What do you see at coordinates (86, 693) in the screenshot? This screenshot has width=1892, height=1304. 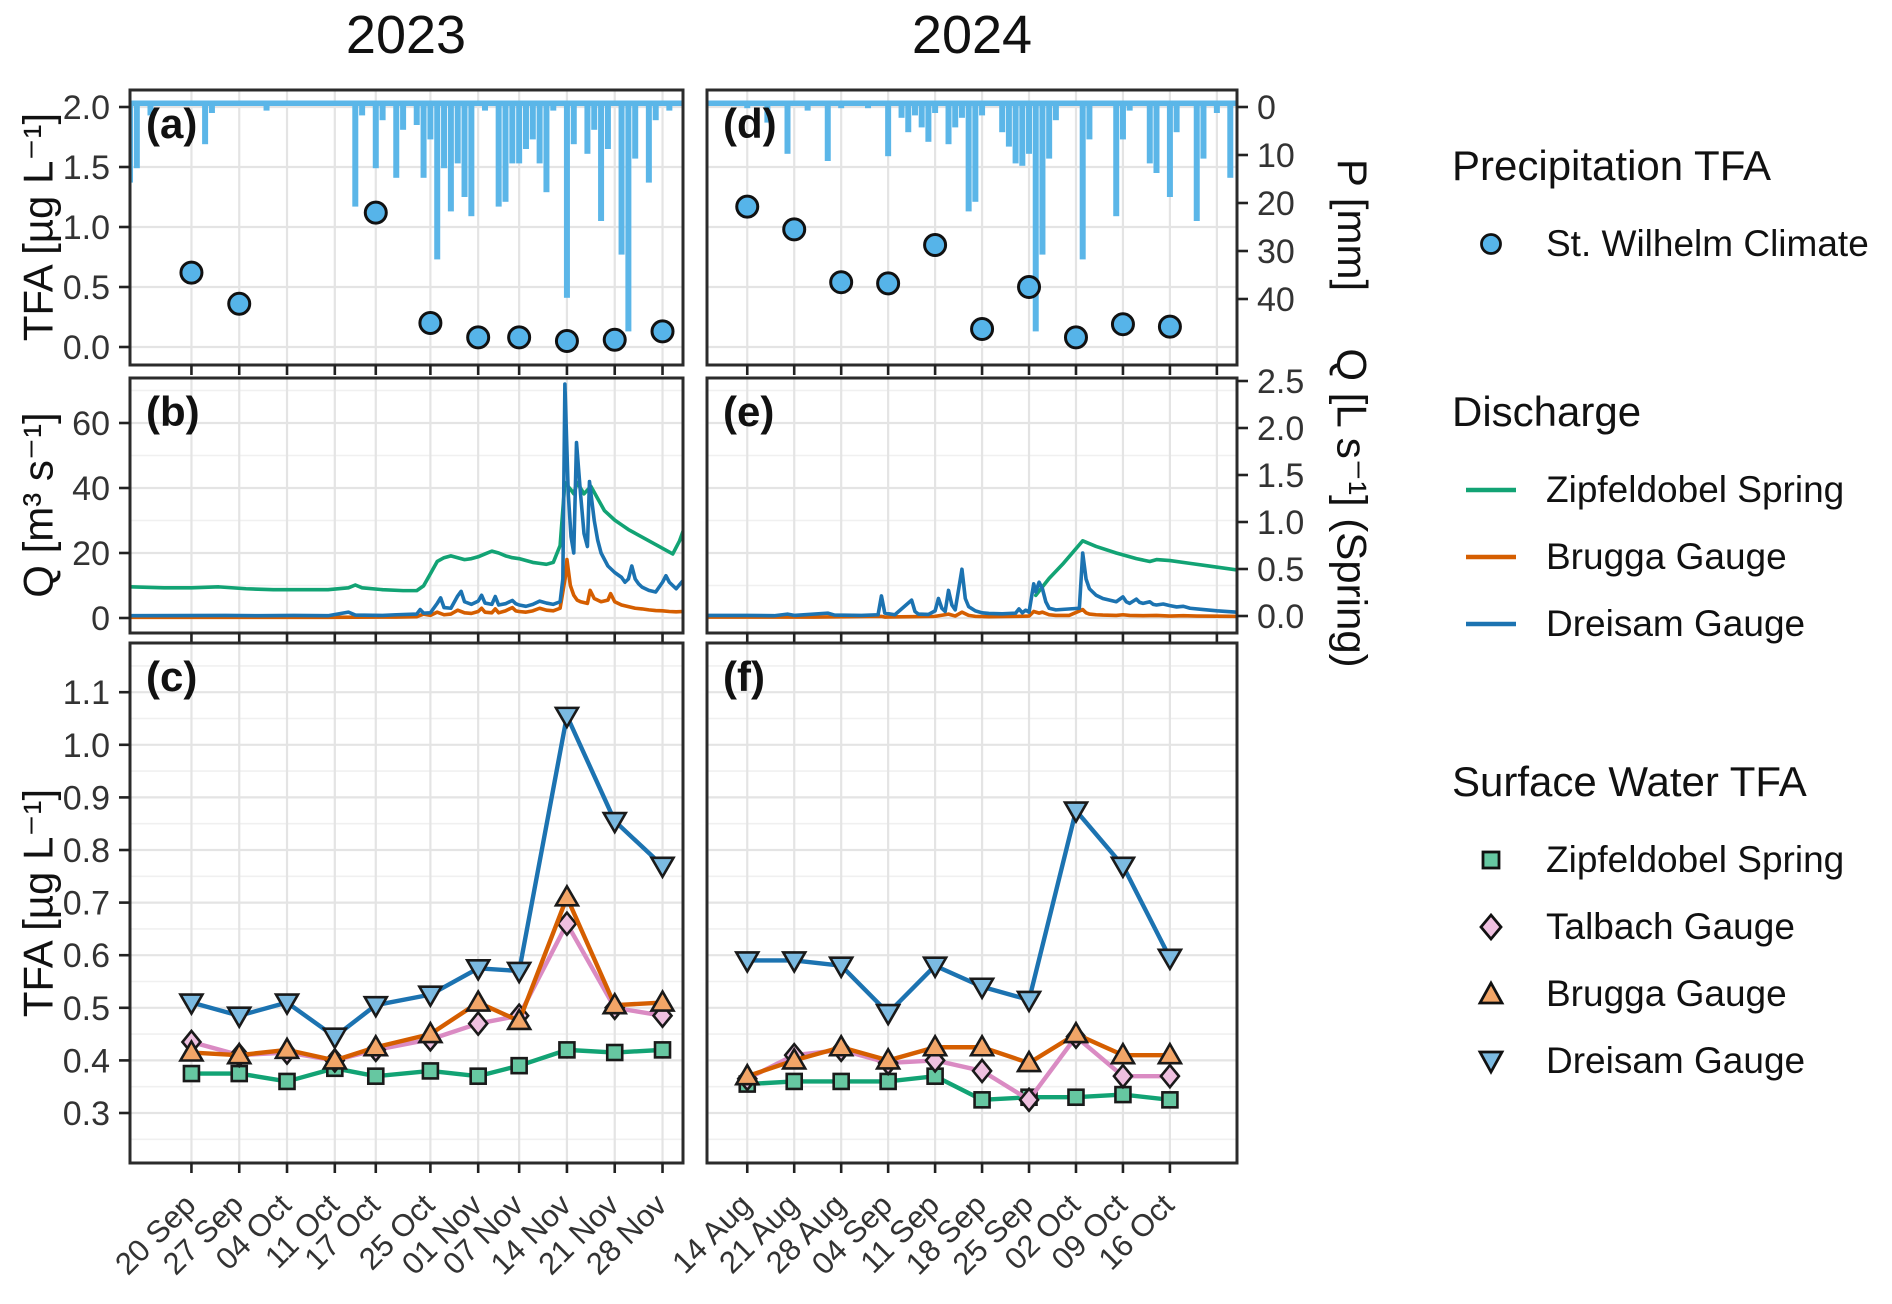 I see `y-tick-label: 1.1` at bounding box center [86, 693].